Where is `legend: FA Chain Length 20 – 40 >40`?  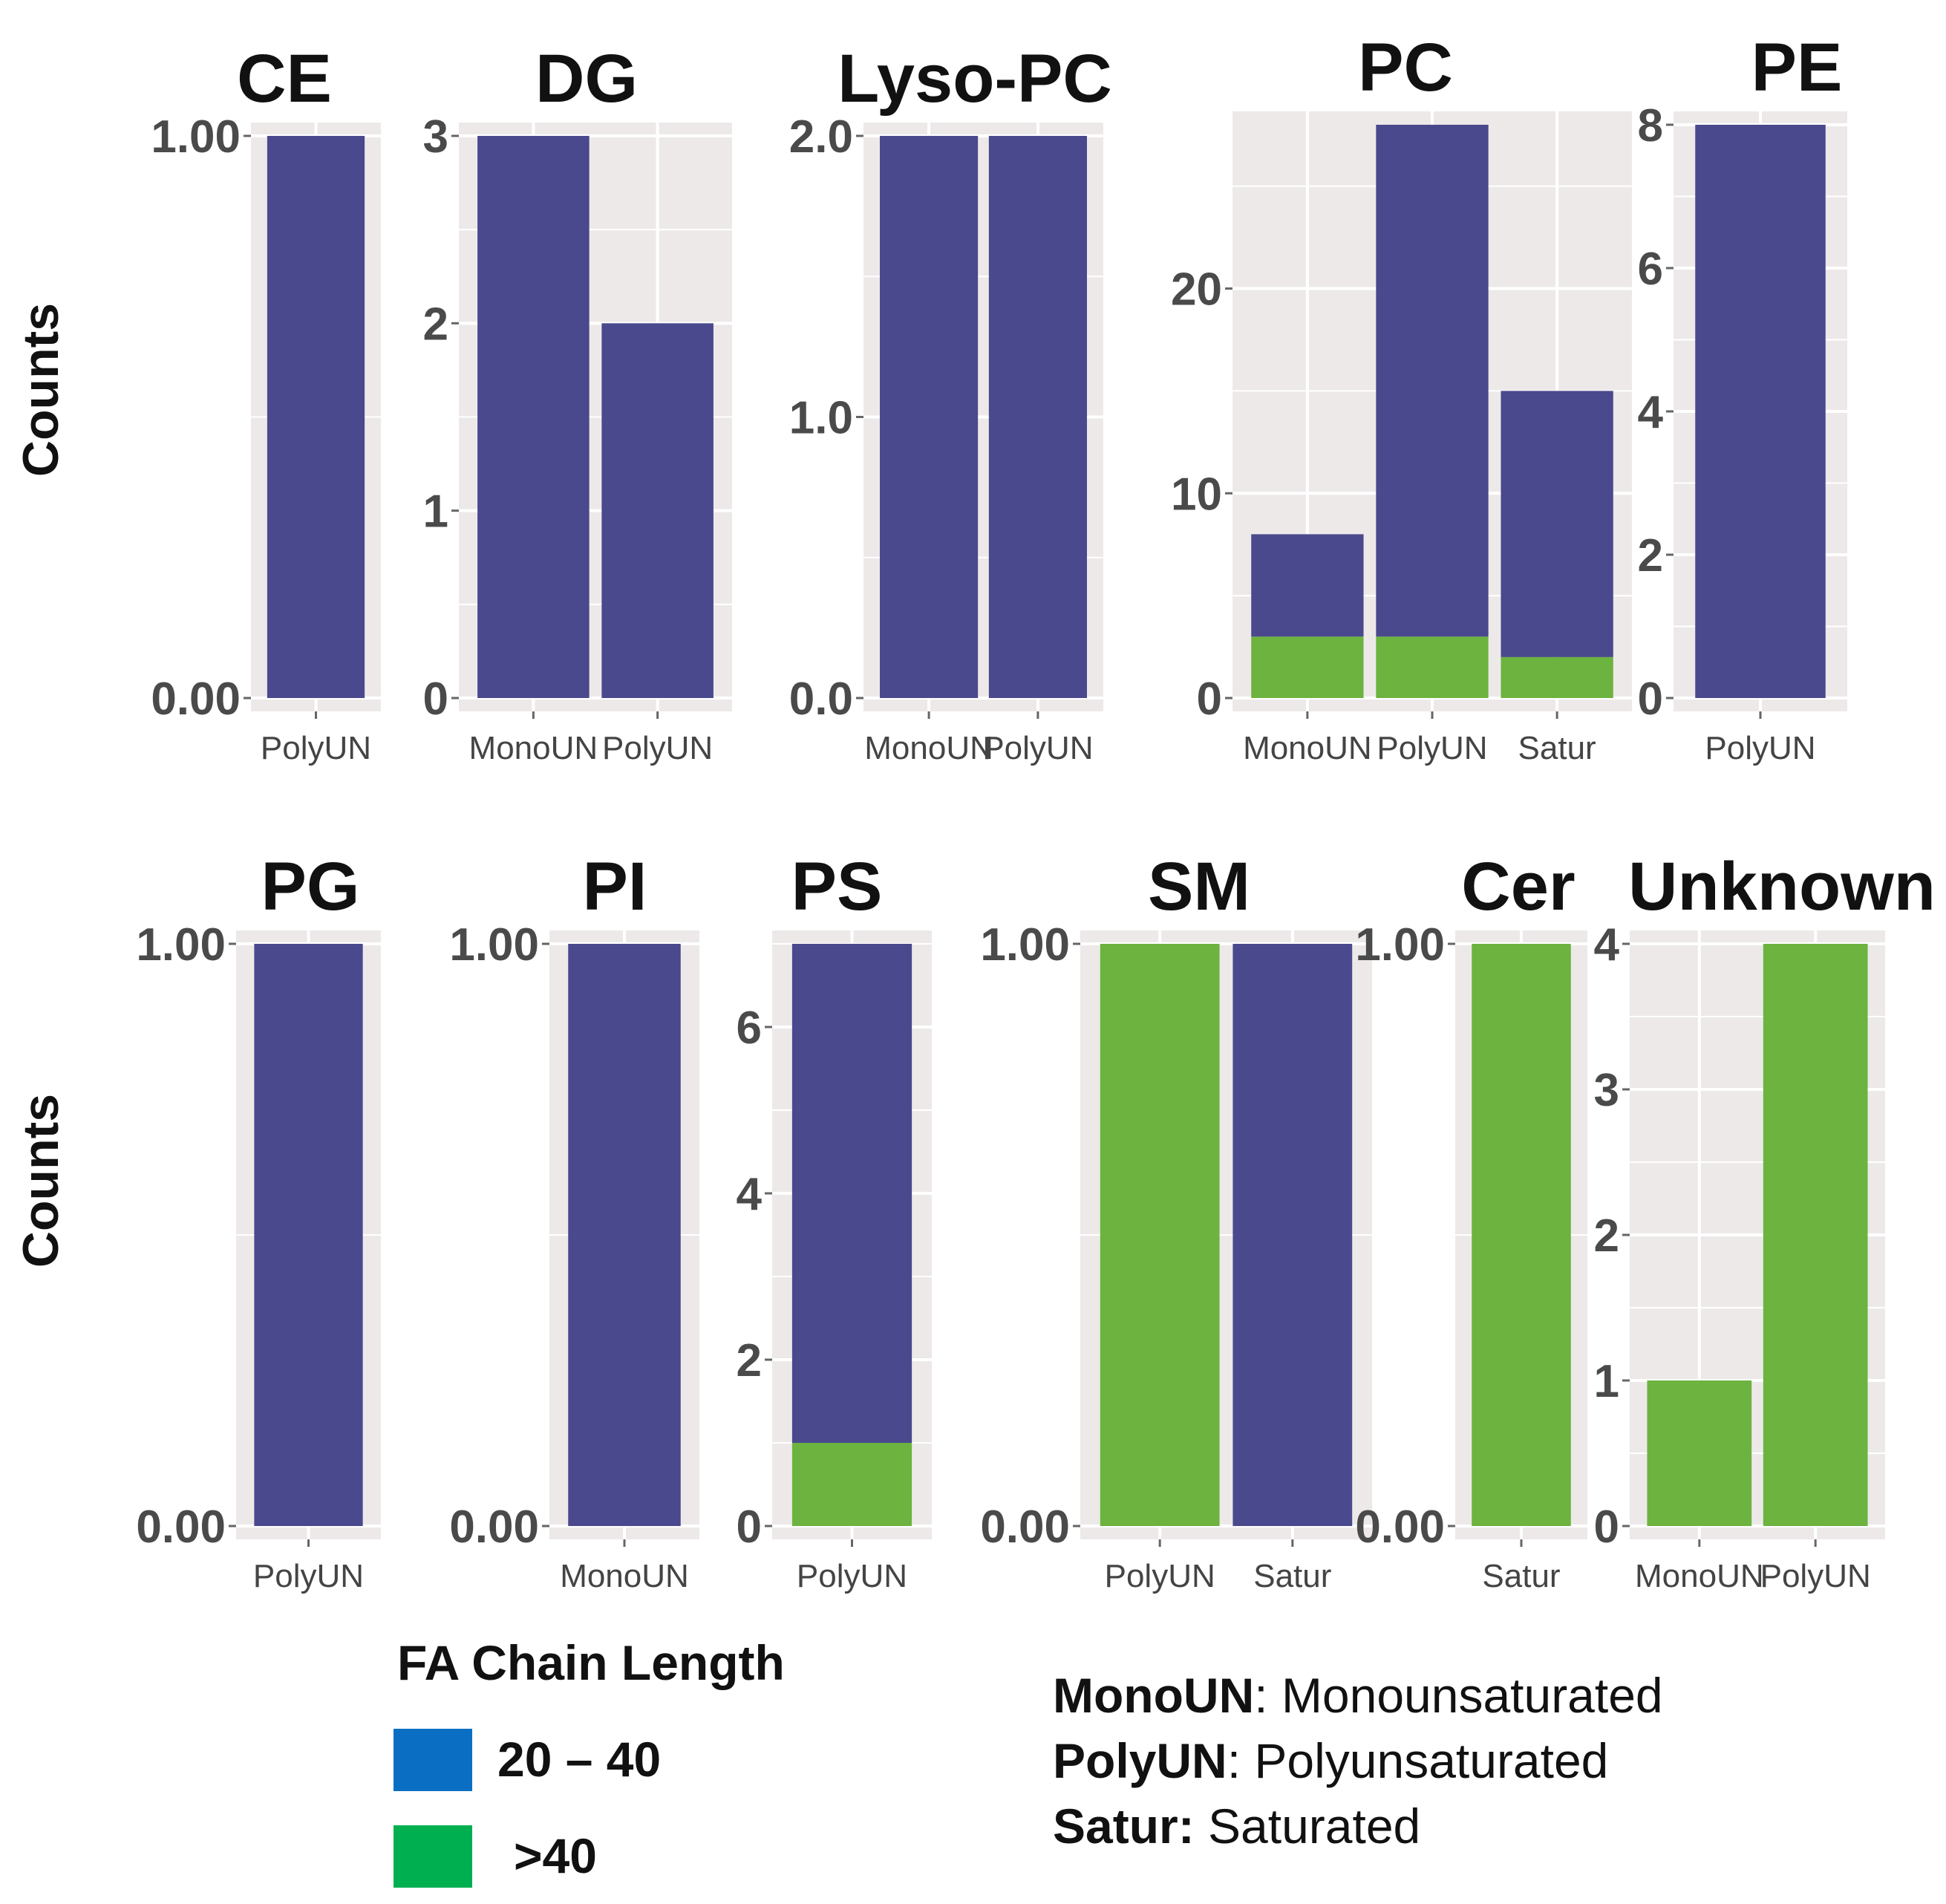
legend: FA Chain Length 20 – 40 >40 is located at coordinates (589, 1762).